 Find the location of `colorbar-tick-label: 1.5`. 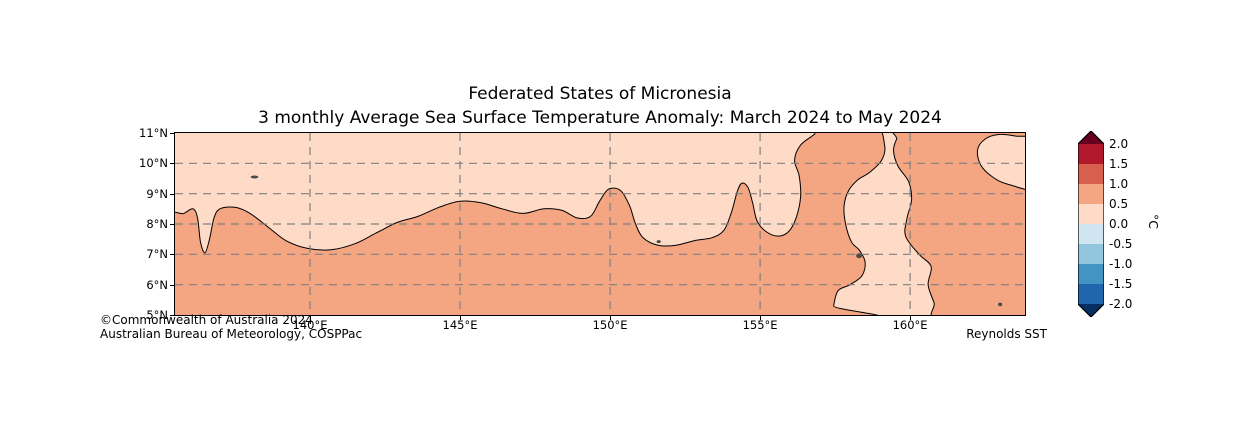

colorbar-tick-label: 1.5 is located at coordinates (1119, 164).